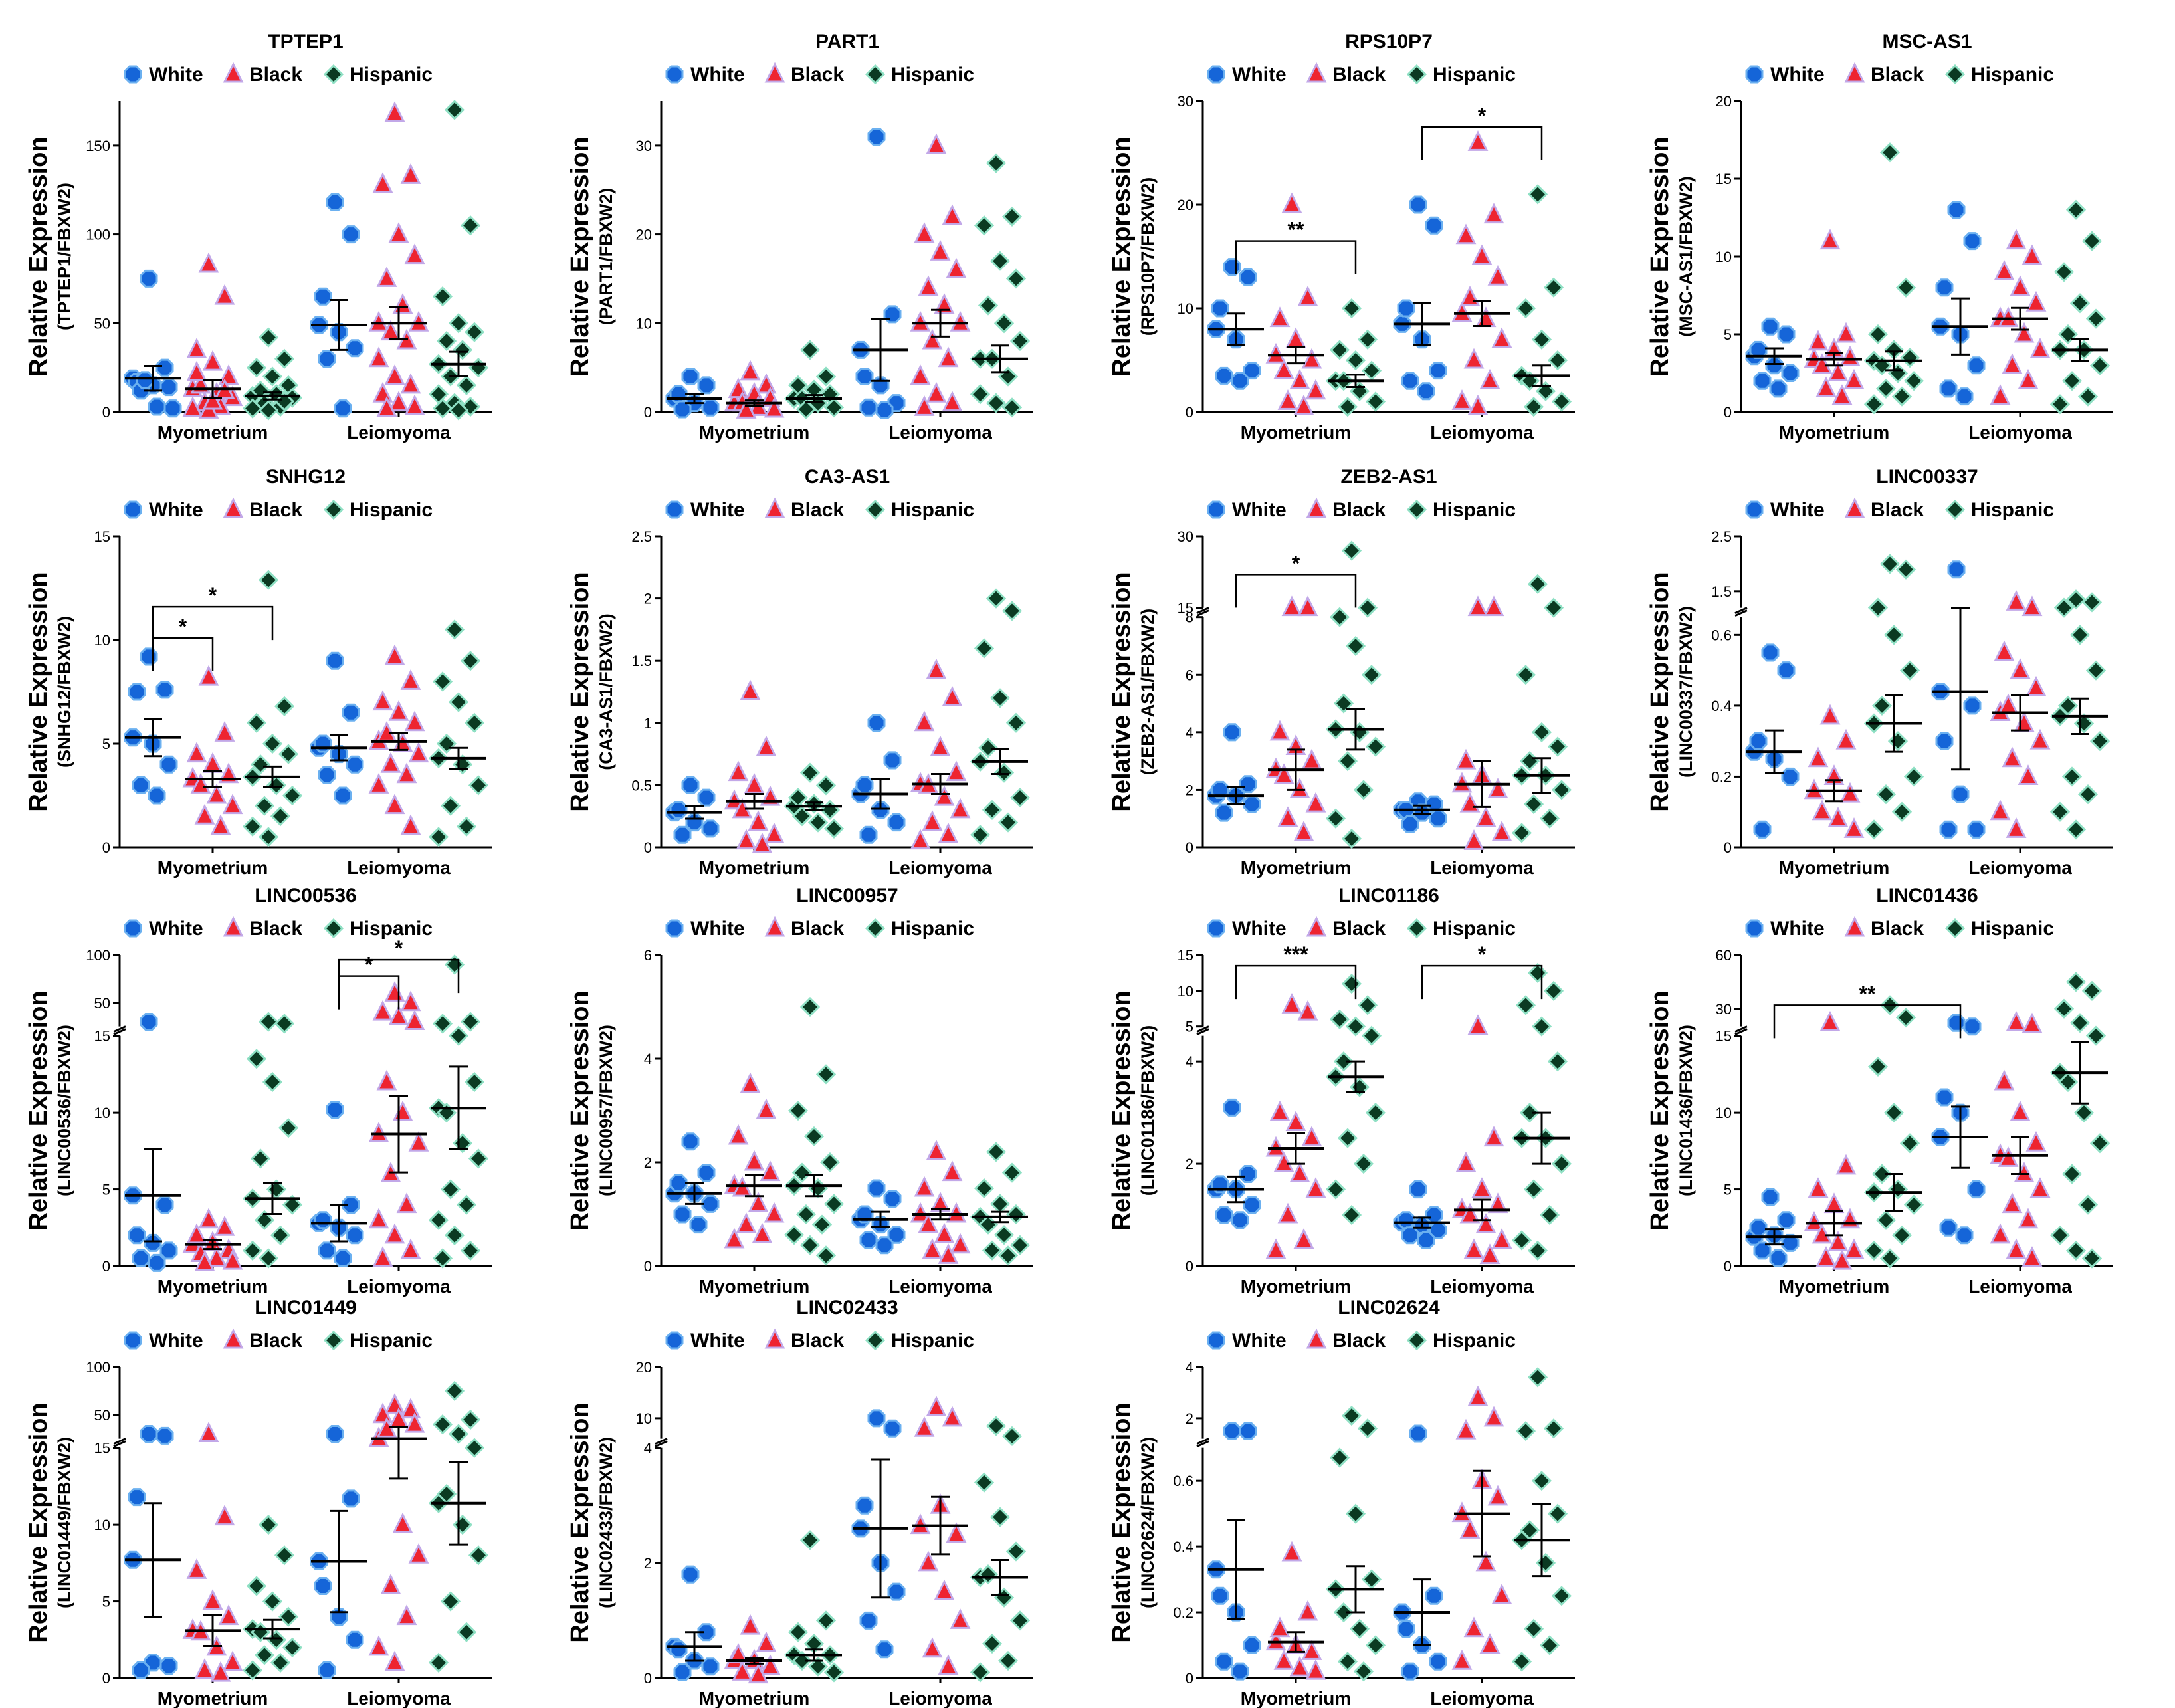  What do you see at coordinates (1834, 432) in the screenshot?
I see `x-category-label: Myometrium` at bounding box center [1834, 432].